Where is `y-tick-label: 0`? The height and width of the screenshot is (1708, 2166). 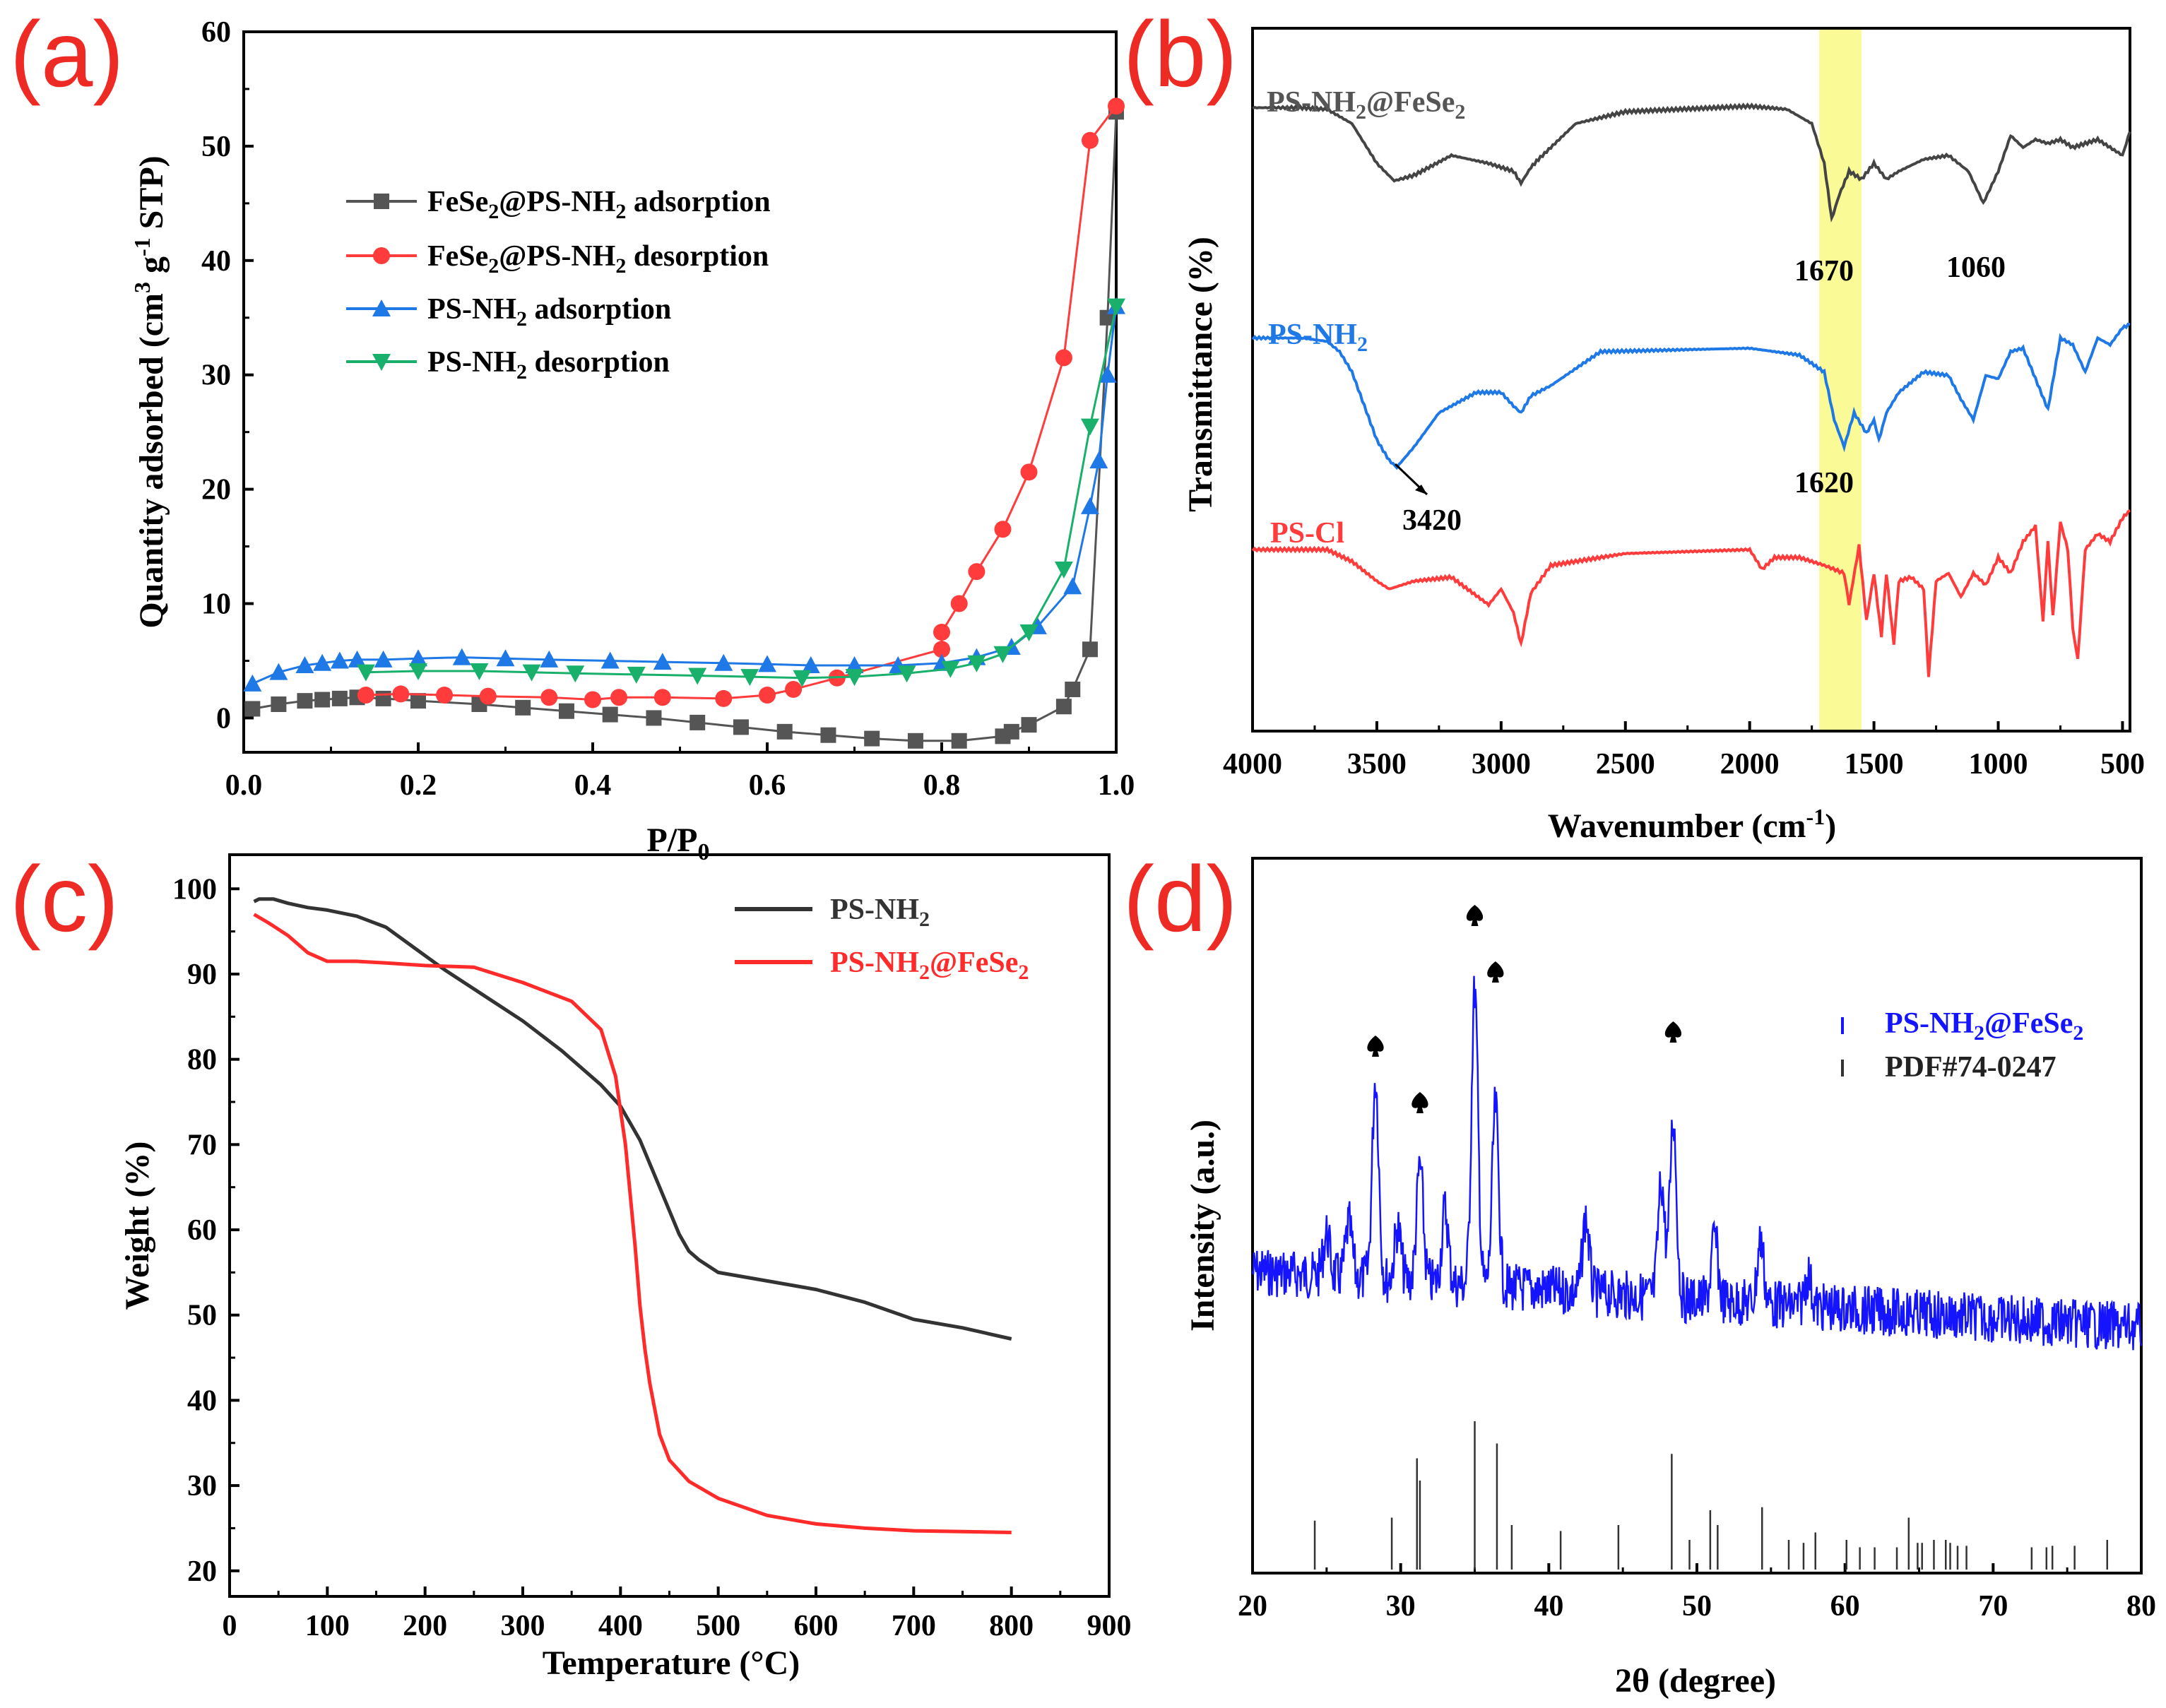 y-tick-label: 0 is located at coordinates (224, 718).